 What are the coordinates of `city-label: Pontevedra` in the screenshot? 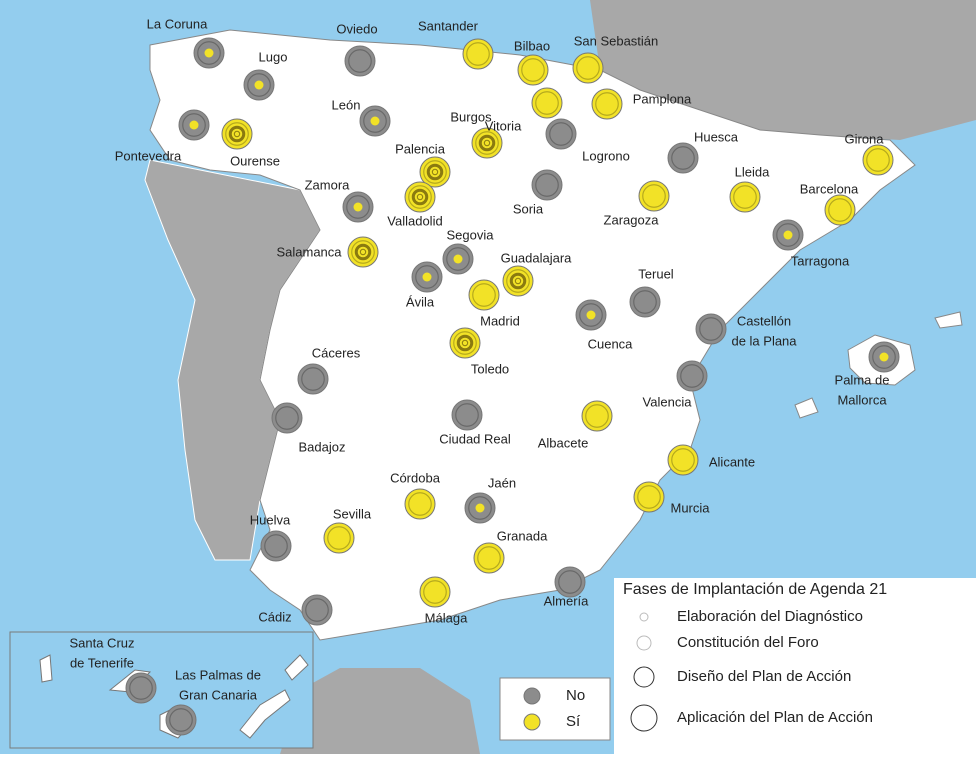 It's located at (148, 155).